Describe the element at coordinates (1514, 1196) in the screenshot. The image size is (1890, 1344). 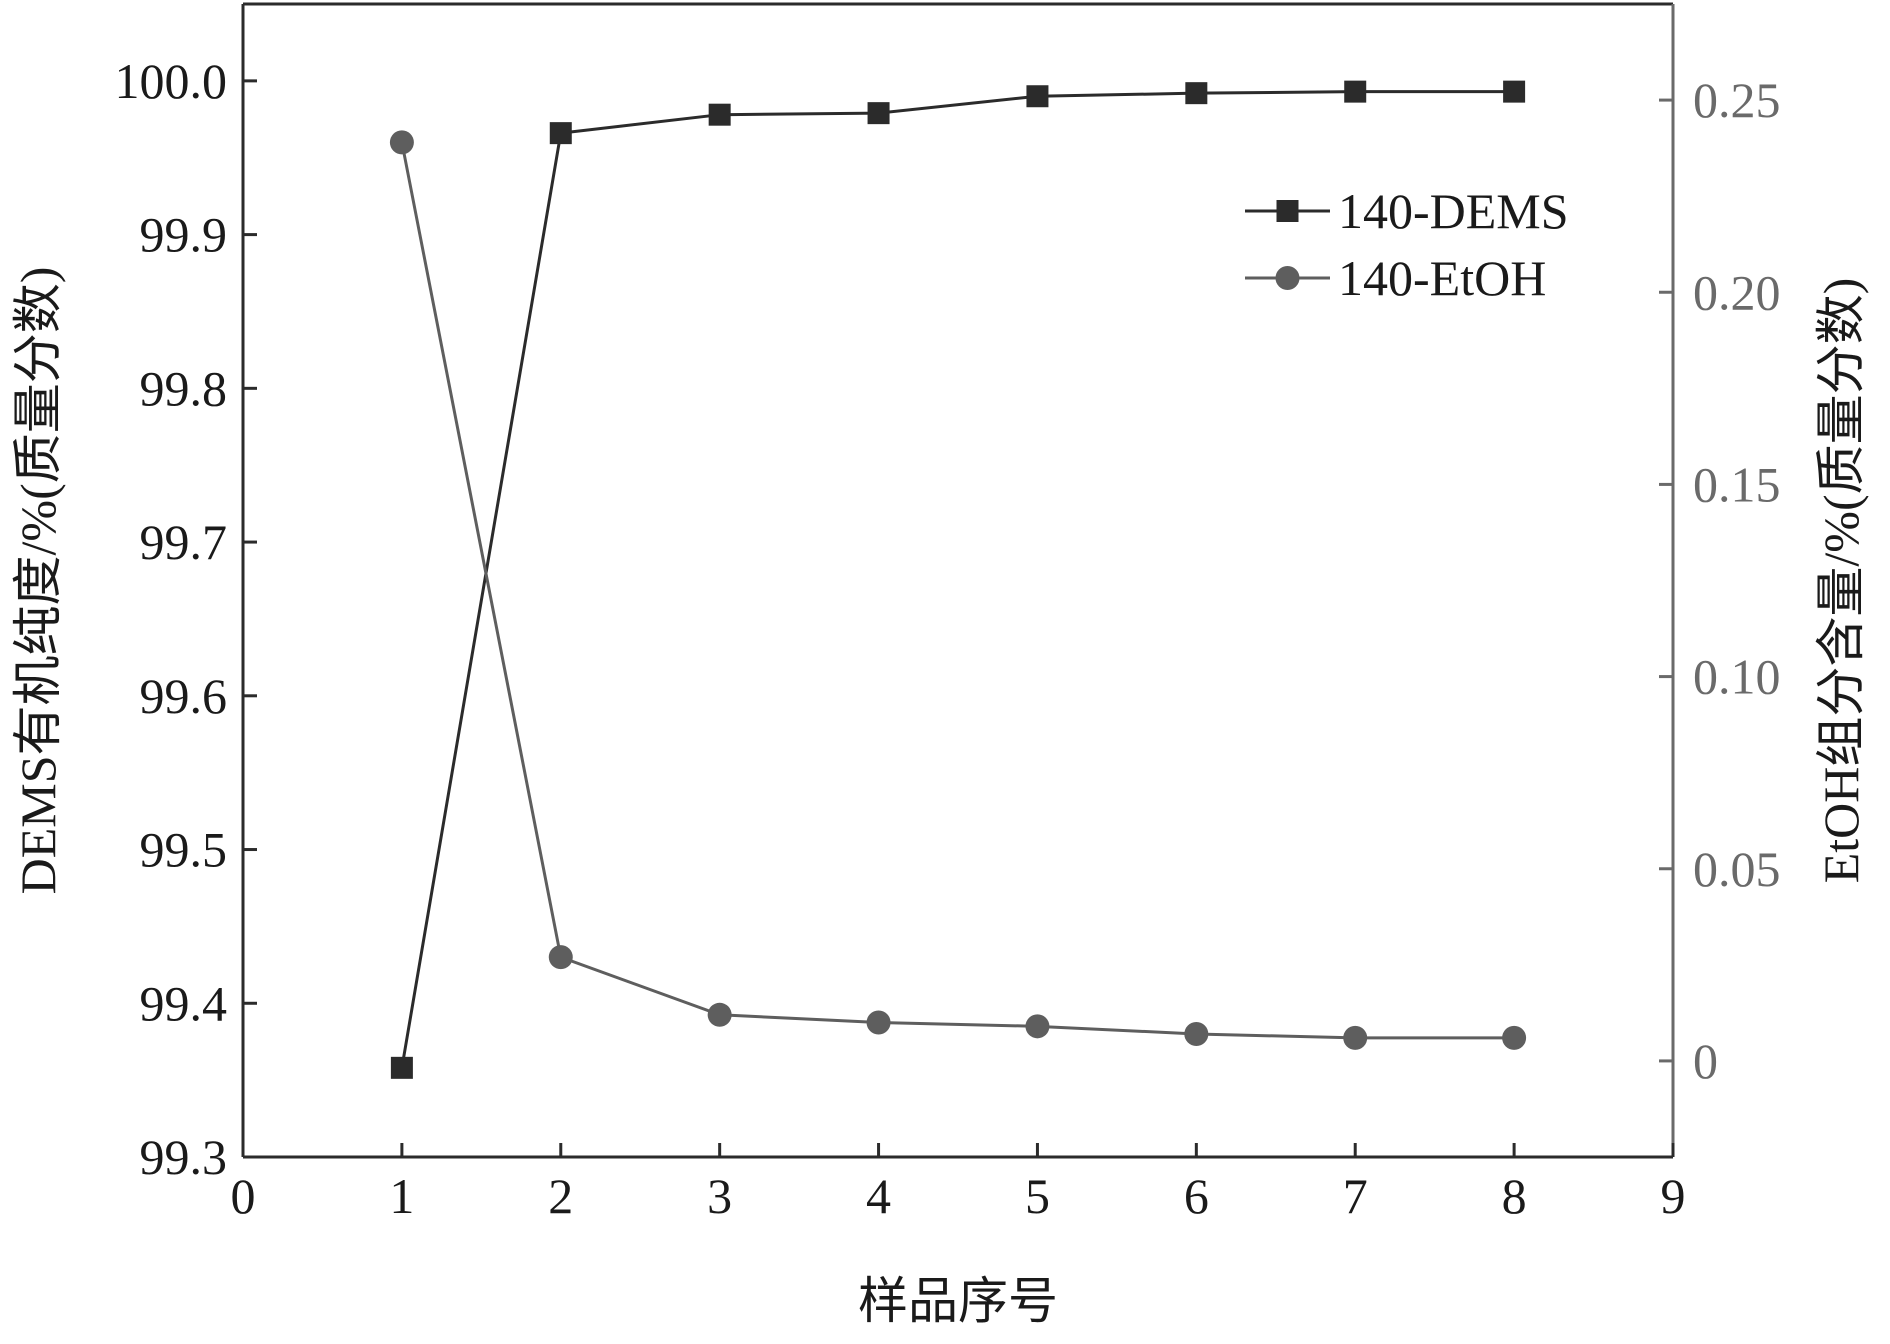
I see `x-tick-label: 8` at that location.